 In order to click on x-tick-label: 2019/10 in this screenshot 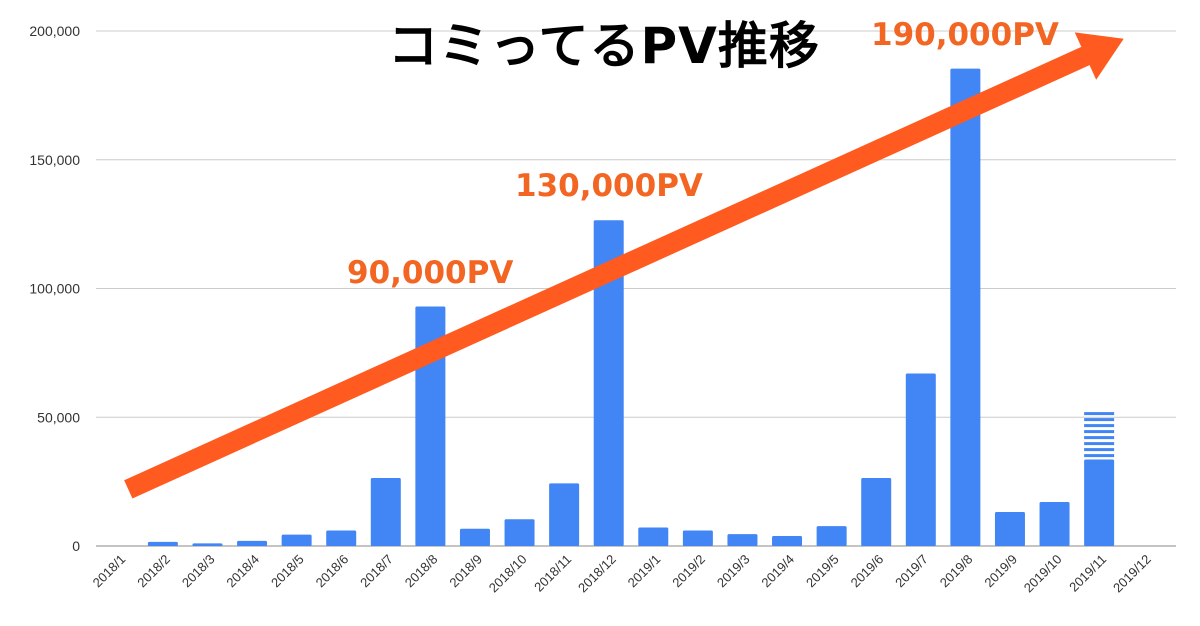, I will do `click(1043, 574)`.